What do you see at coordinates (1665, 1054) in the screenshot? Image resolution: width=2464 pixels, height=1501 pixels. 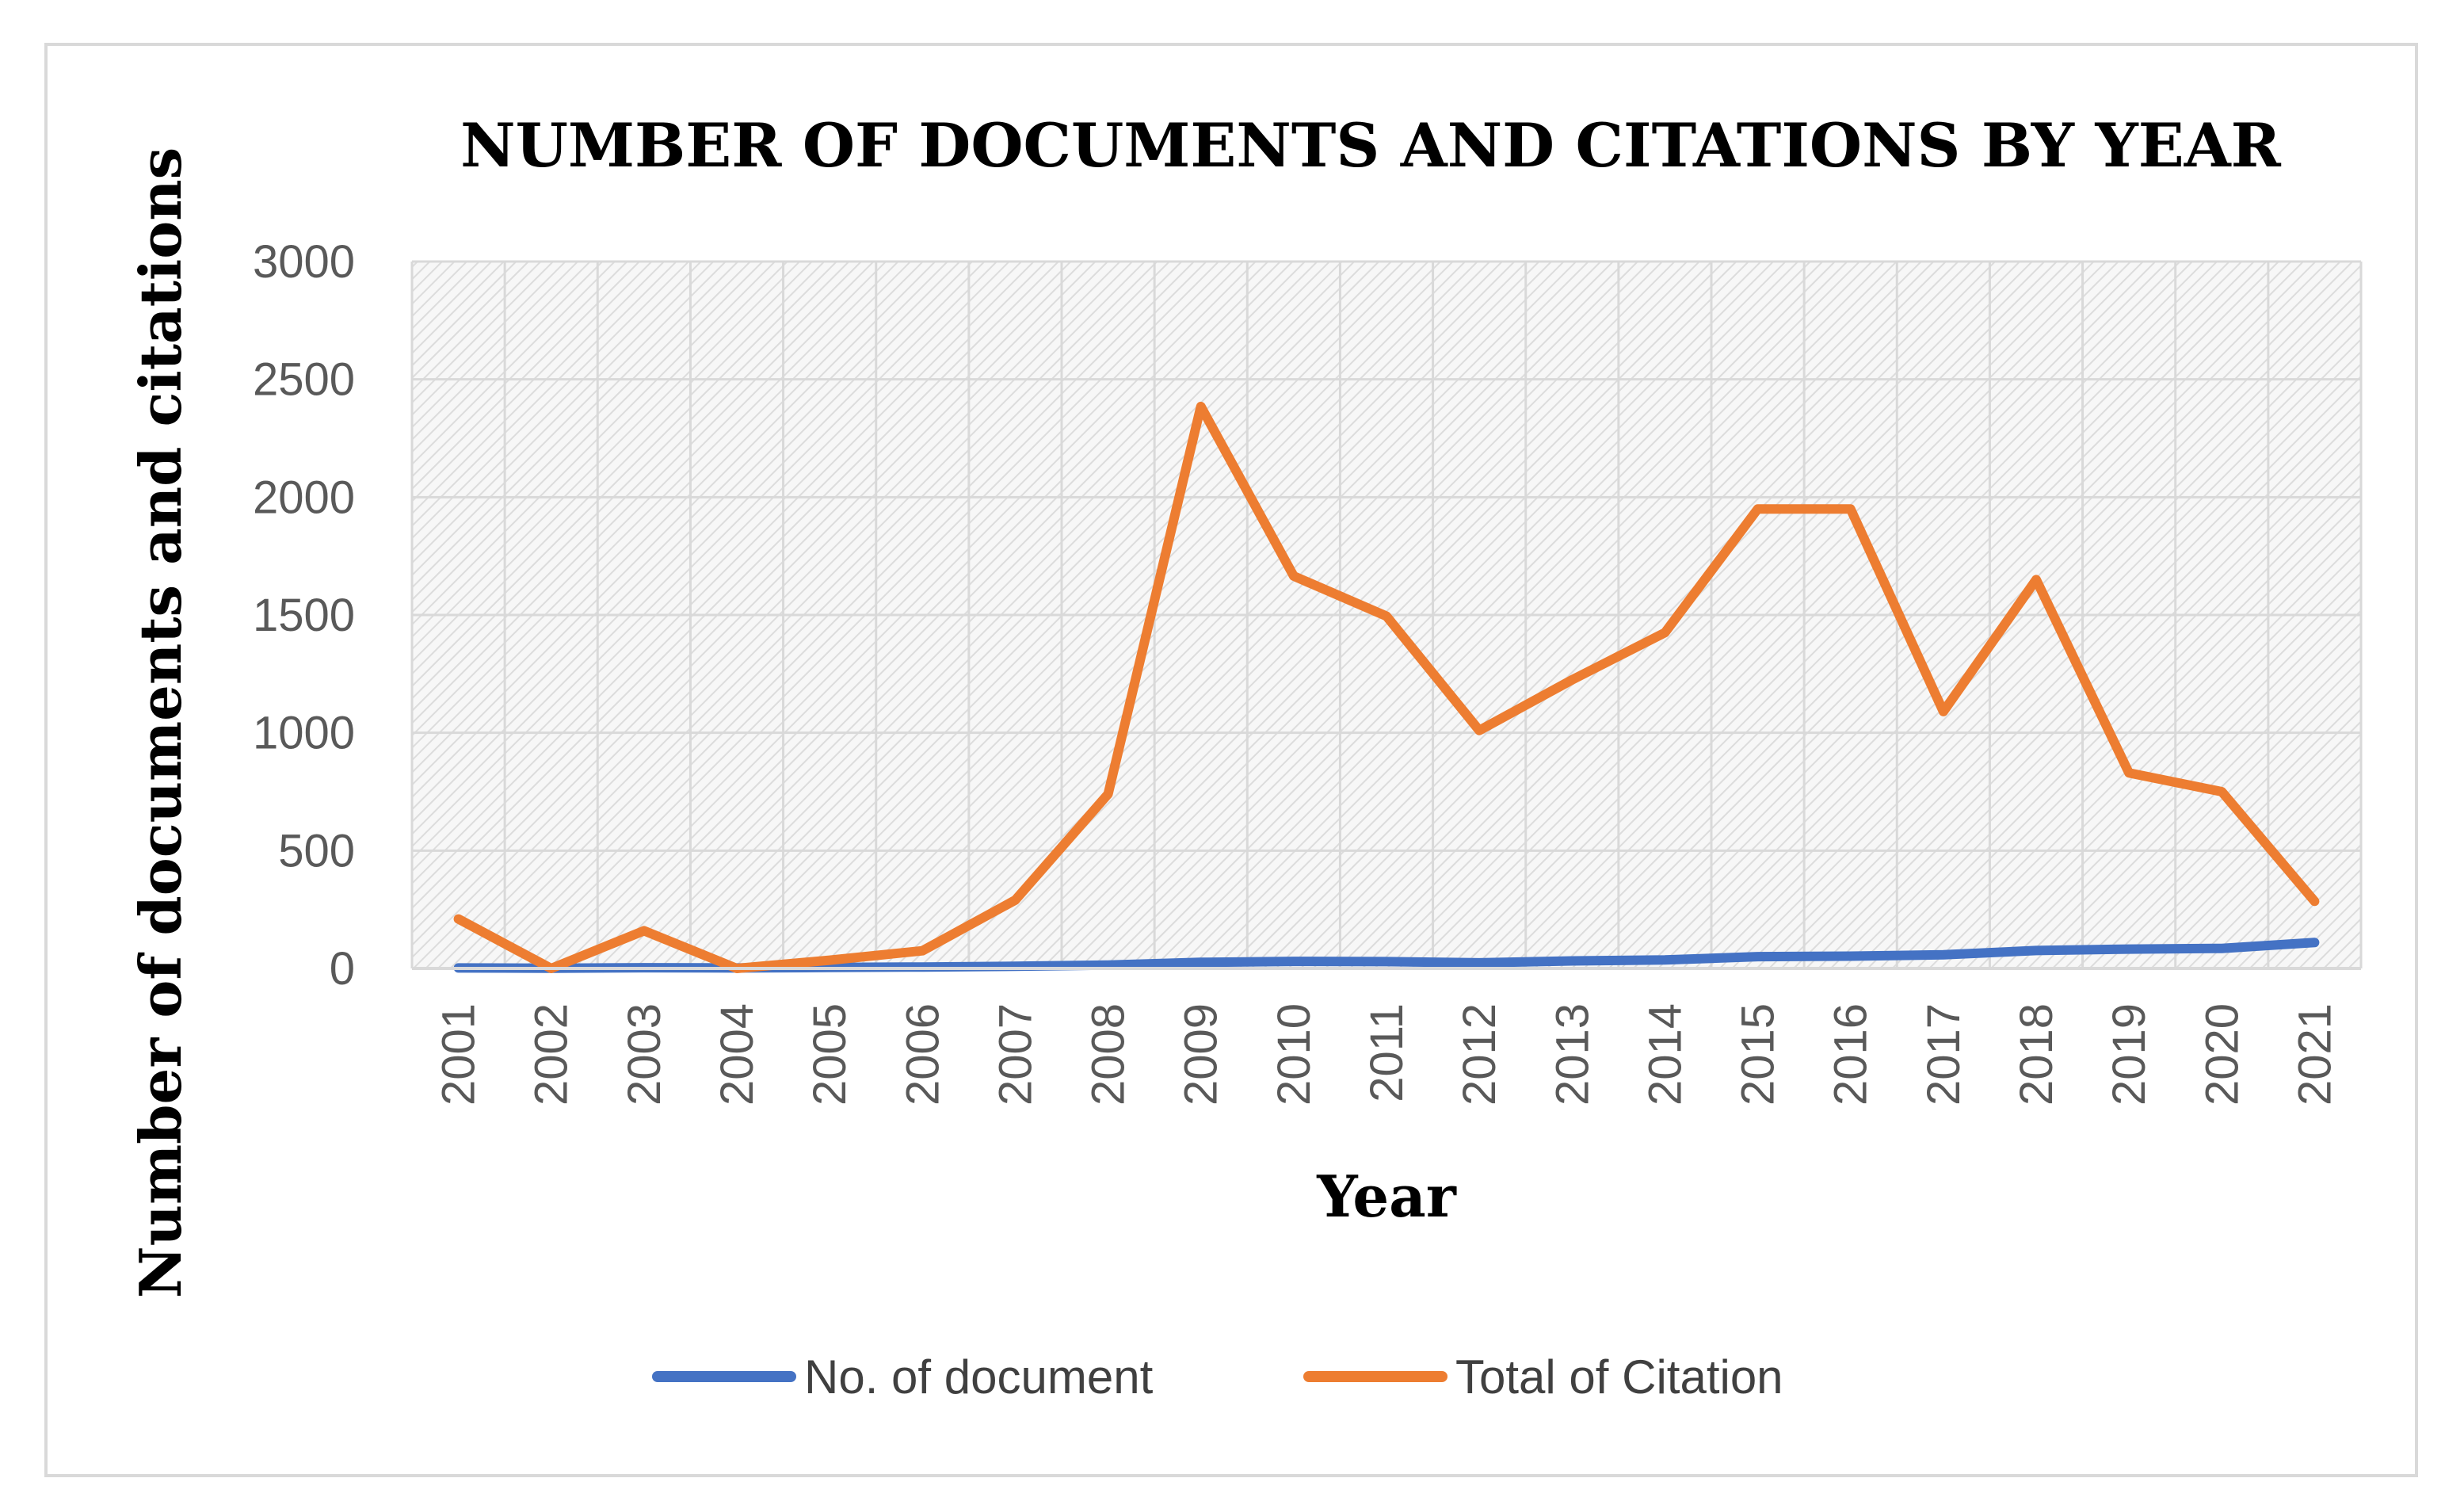 I see `x-tick-label: 2014` at bounding box center [1665, 1054].